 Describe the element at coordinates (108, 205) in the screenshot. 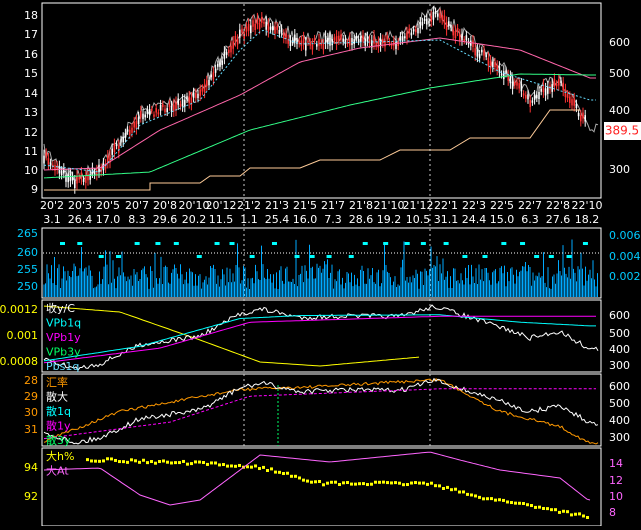

I see `date-label: 20'5` at that location.